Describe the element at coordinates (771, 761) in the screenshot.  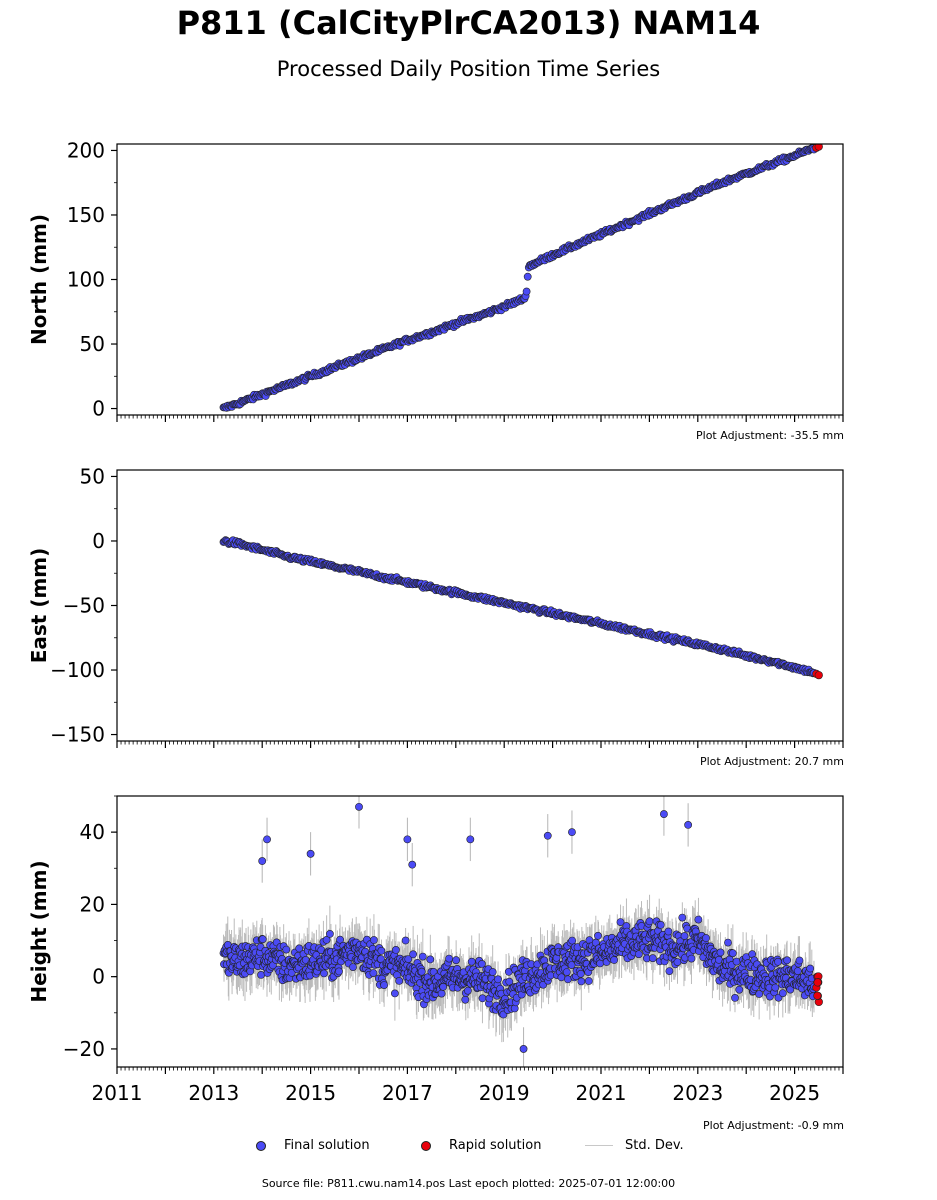
I see `east-plot-adjustment: Plot Adjustment: 20.7 mm` at that location.